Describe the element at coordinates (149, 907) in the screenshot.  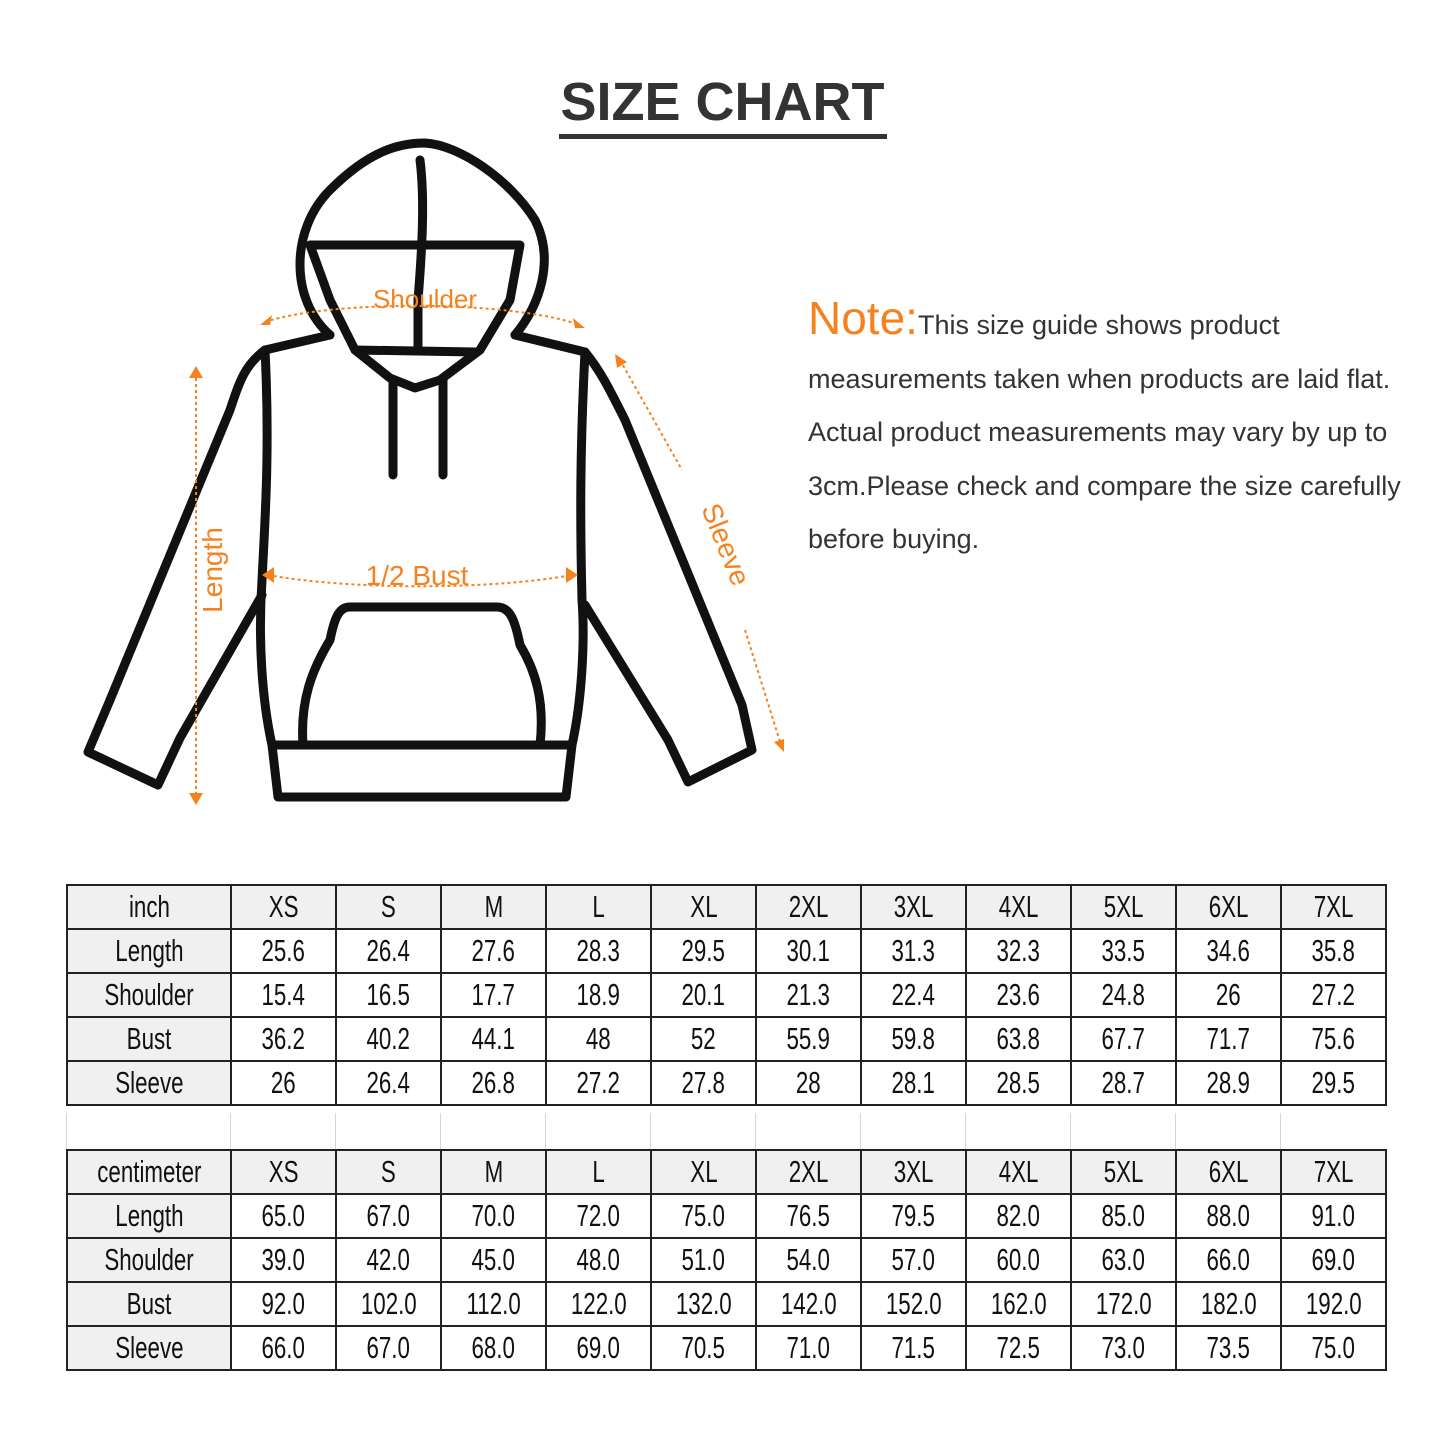
I see `unit-header: inch` at that location.